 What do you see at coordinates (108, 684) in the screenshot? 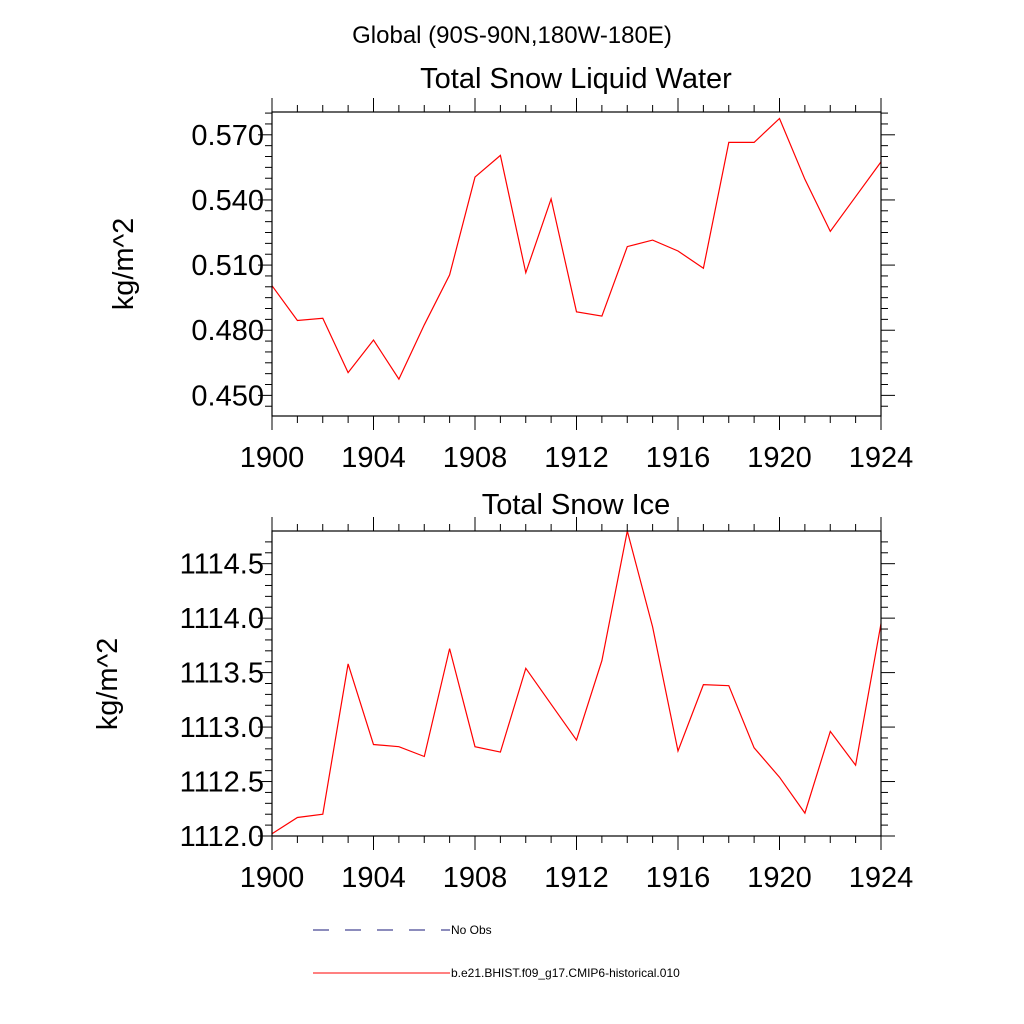
I see `y-axis-label-snow-ice: kg/m^2` at bounding box center [108, 684].